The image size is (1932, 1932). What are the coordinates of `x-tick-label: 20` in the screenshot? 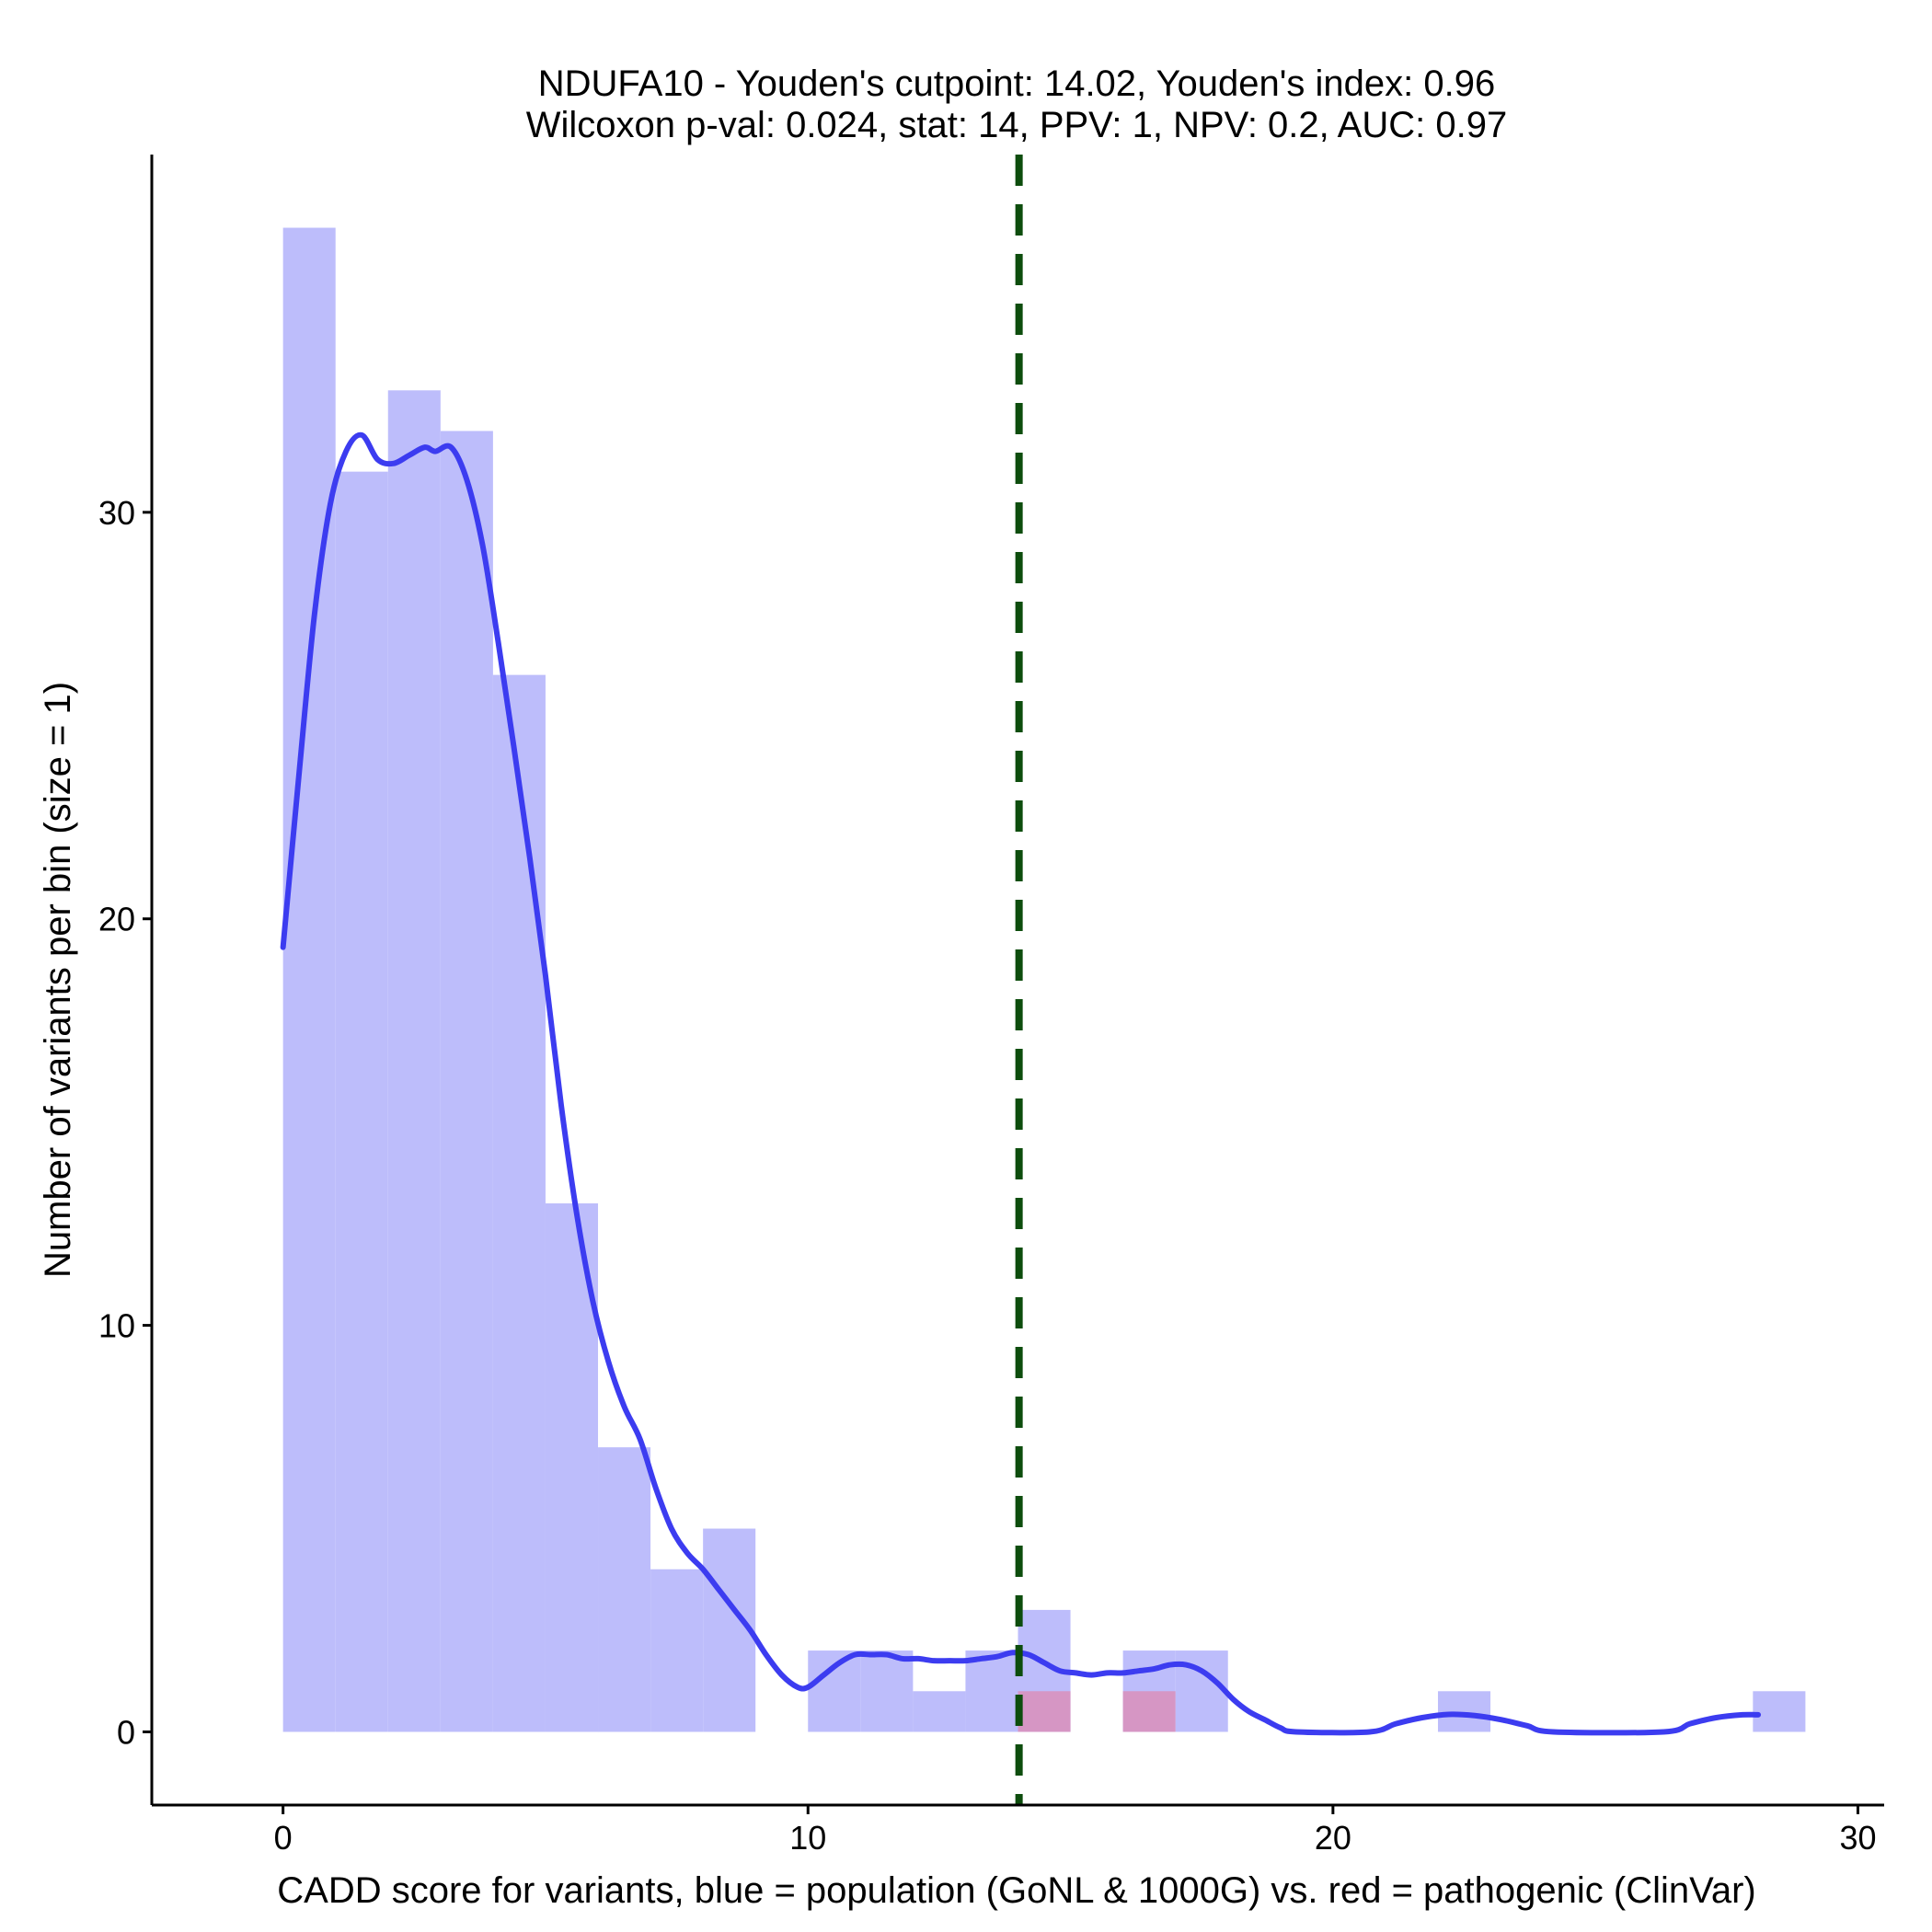 It's located at (1333, 1838).